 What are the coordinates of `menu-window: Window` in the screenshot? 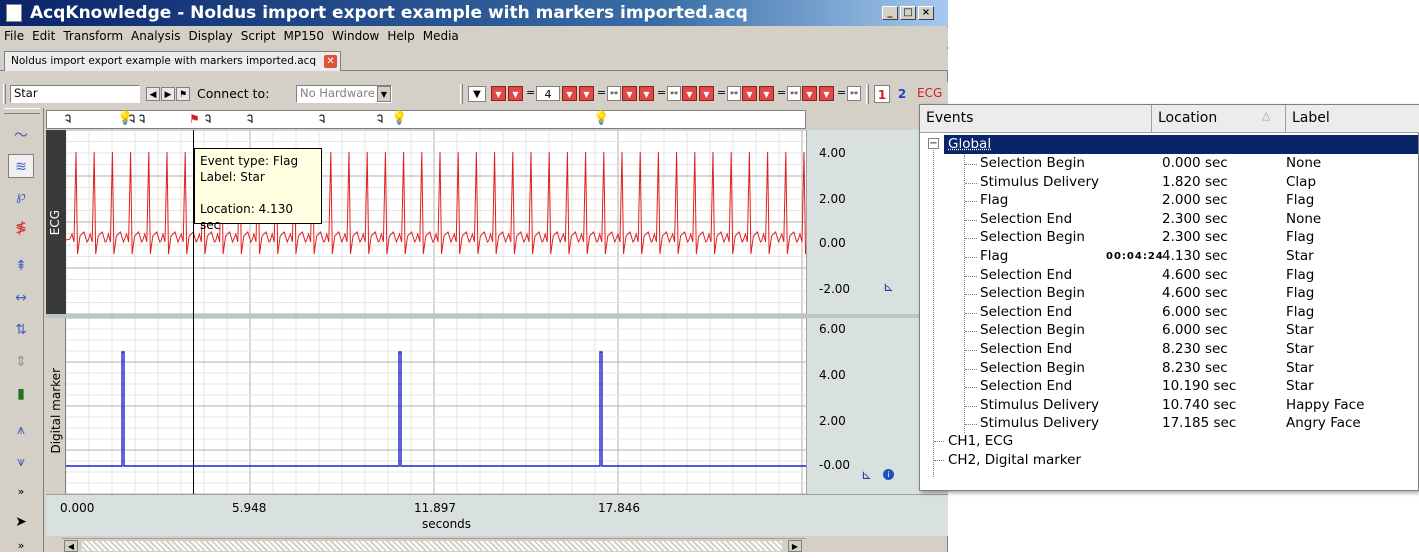 It's located at (355, 35).